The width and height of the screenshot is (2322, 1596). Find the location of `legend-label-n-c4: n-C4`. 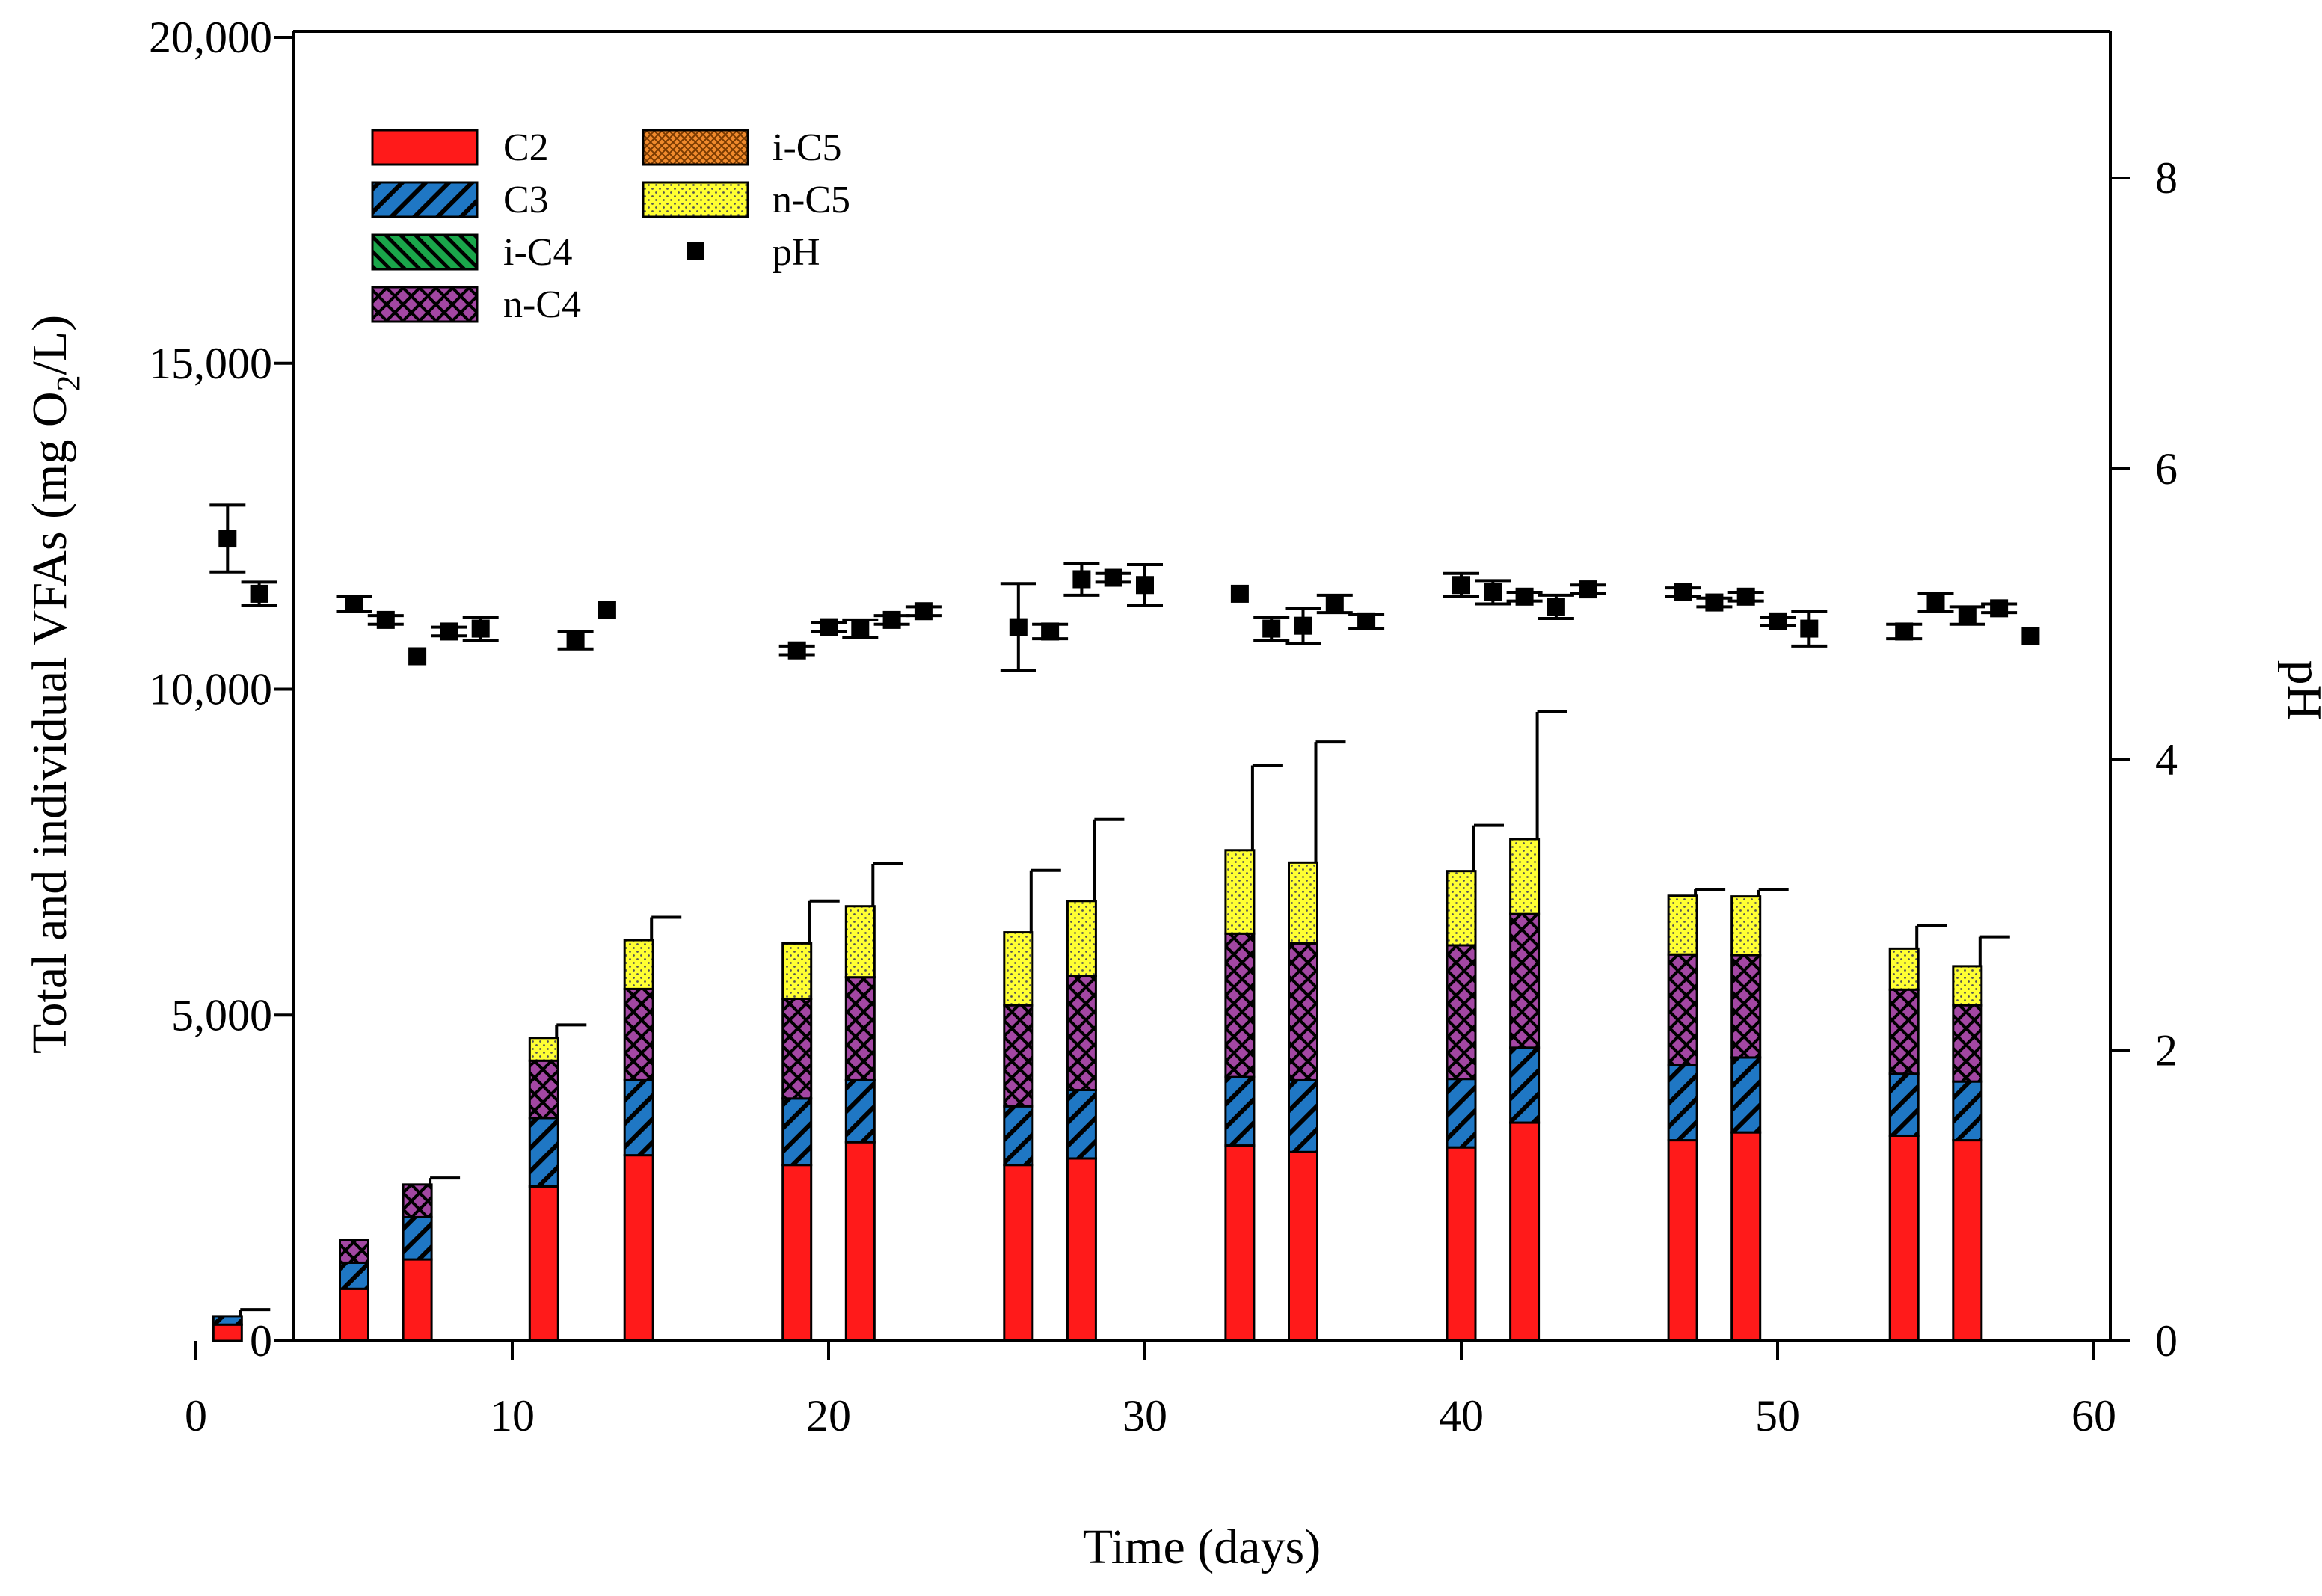

legend-label-n-c4: n-C4 is located at coordinates (542, 304).